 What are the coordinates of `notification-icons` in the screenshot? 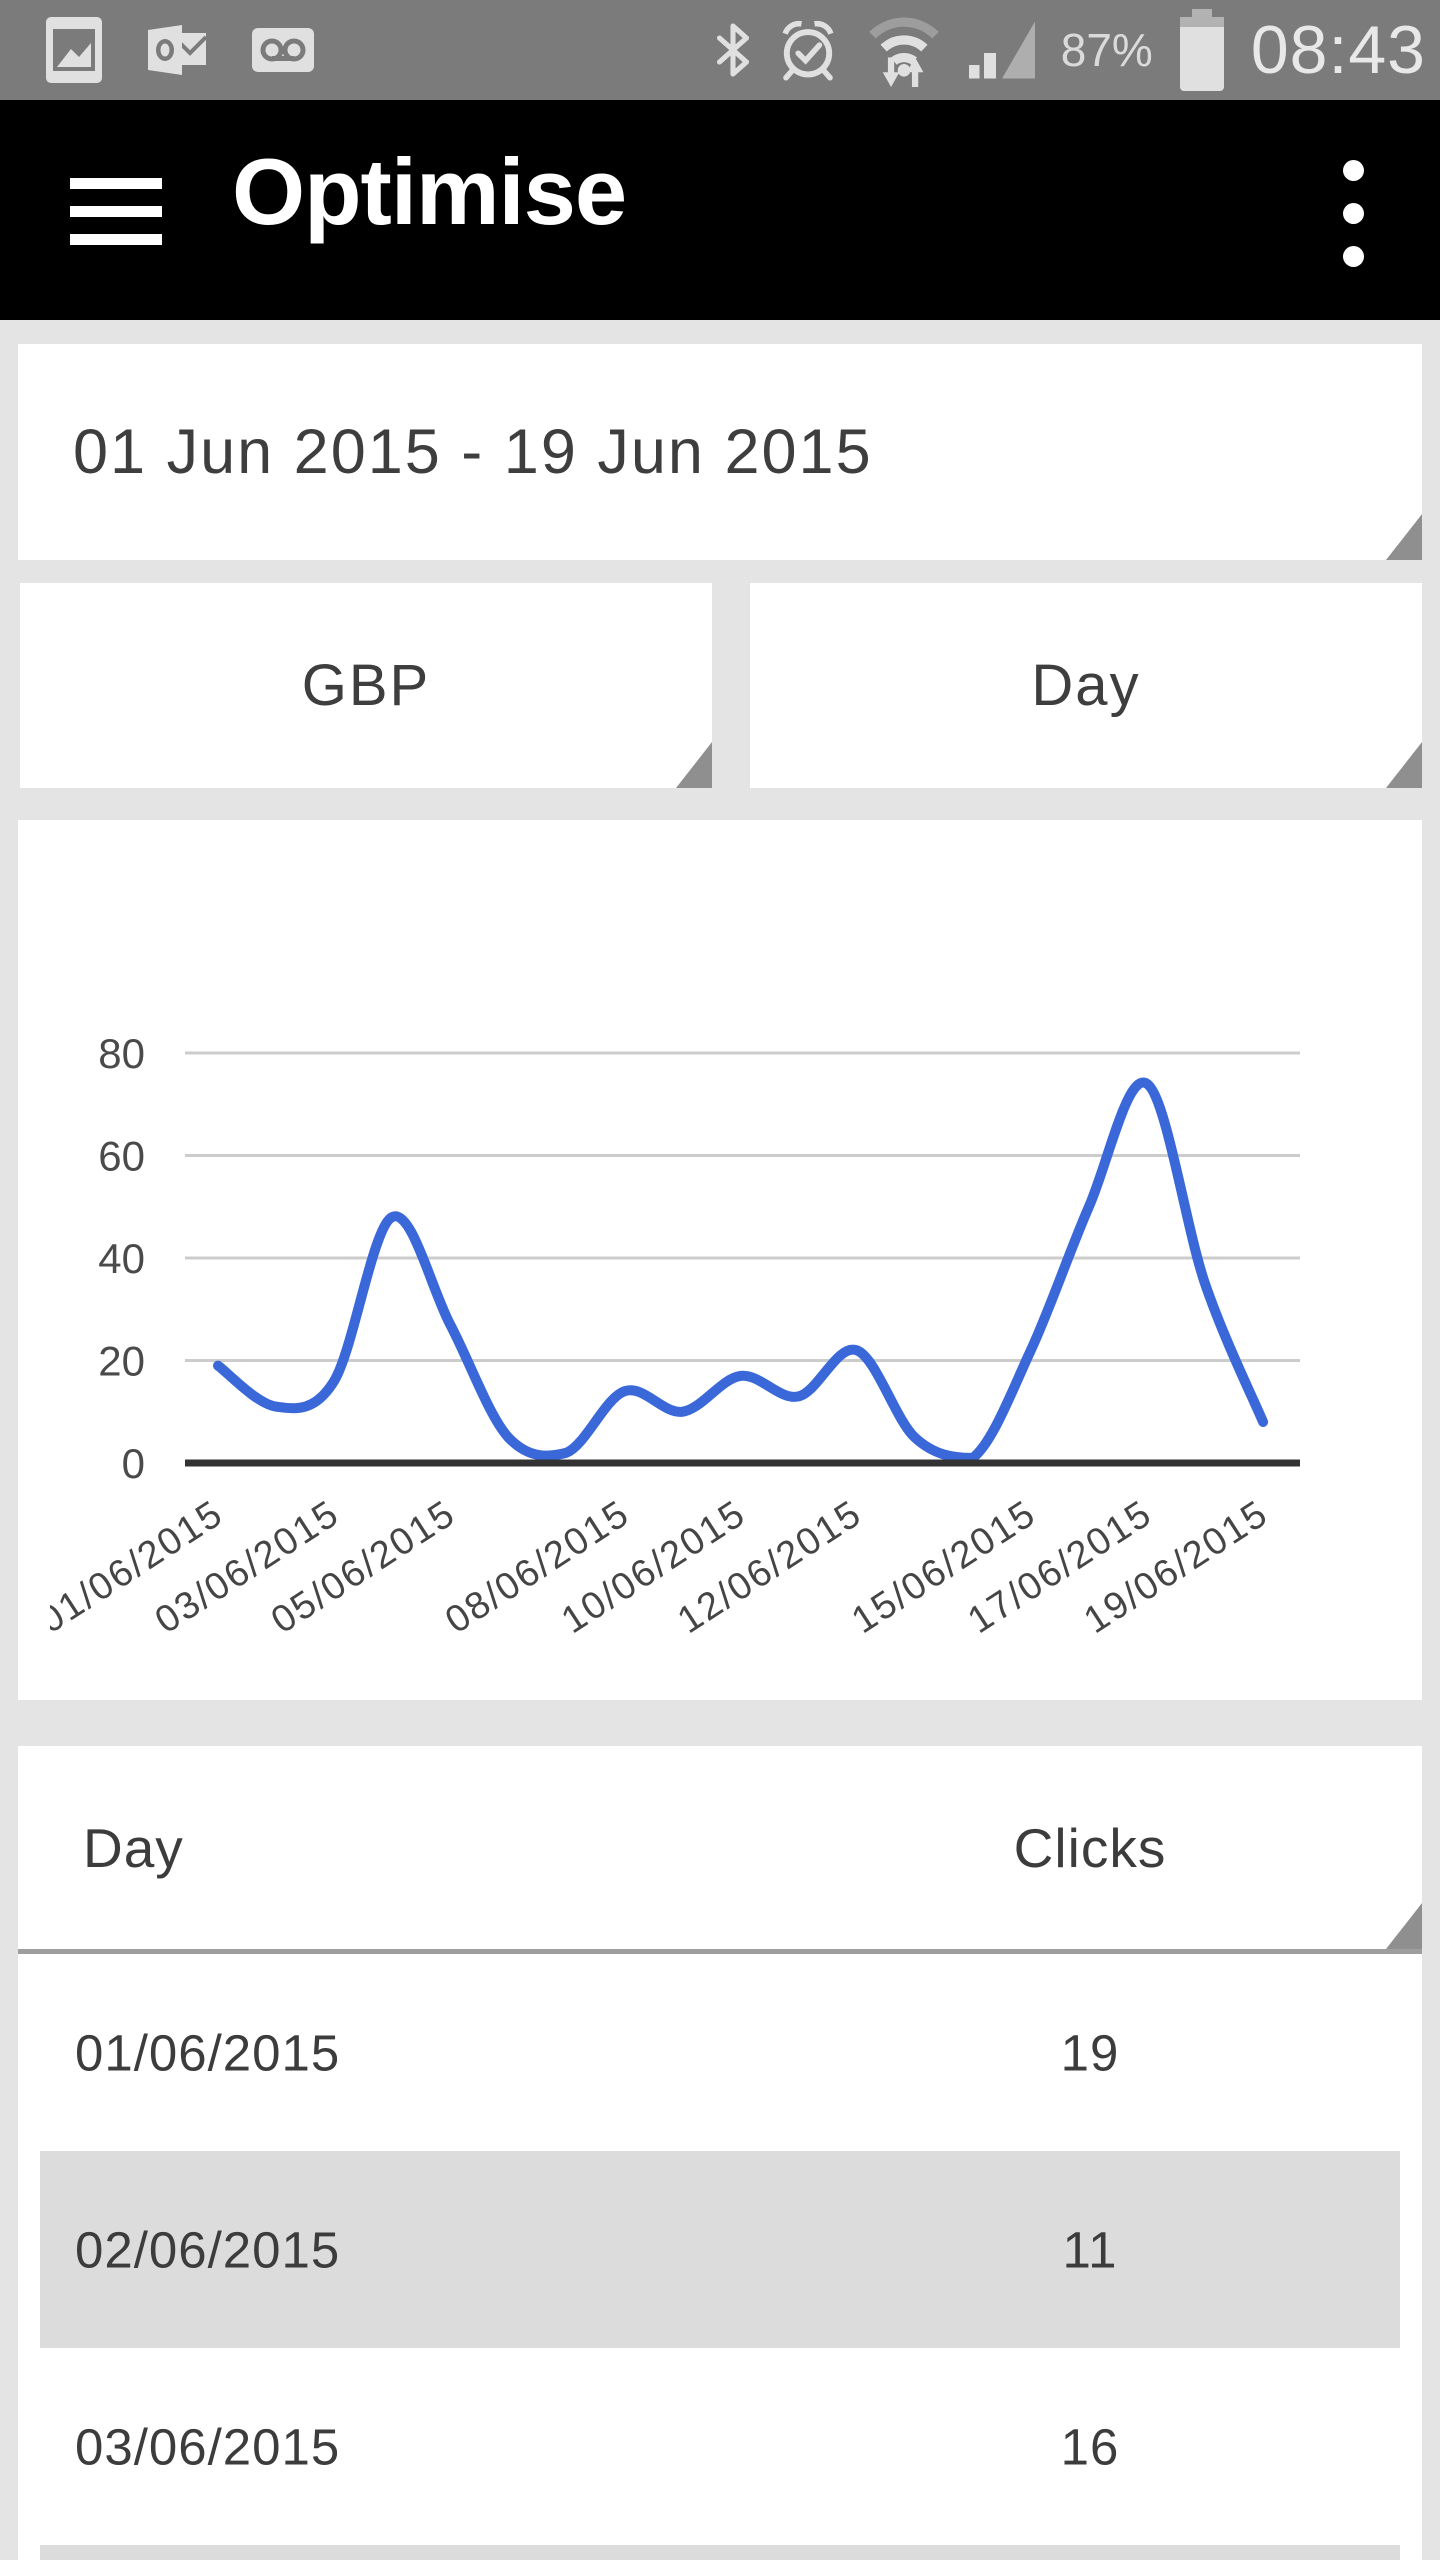 It's located at (180, 50).